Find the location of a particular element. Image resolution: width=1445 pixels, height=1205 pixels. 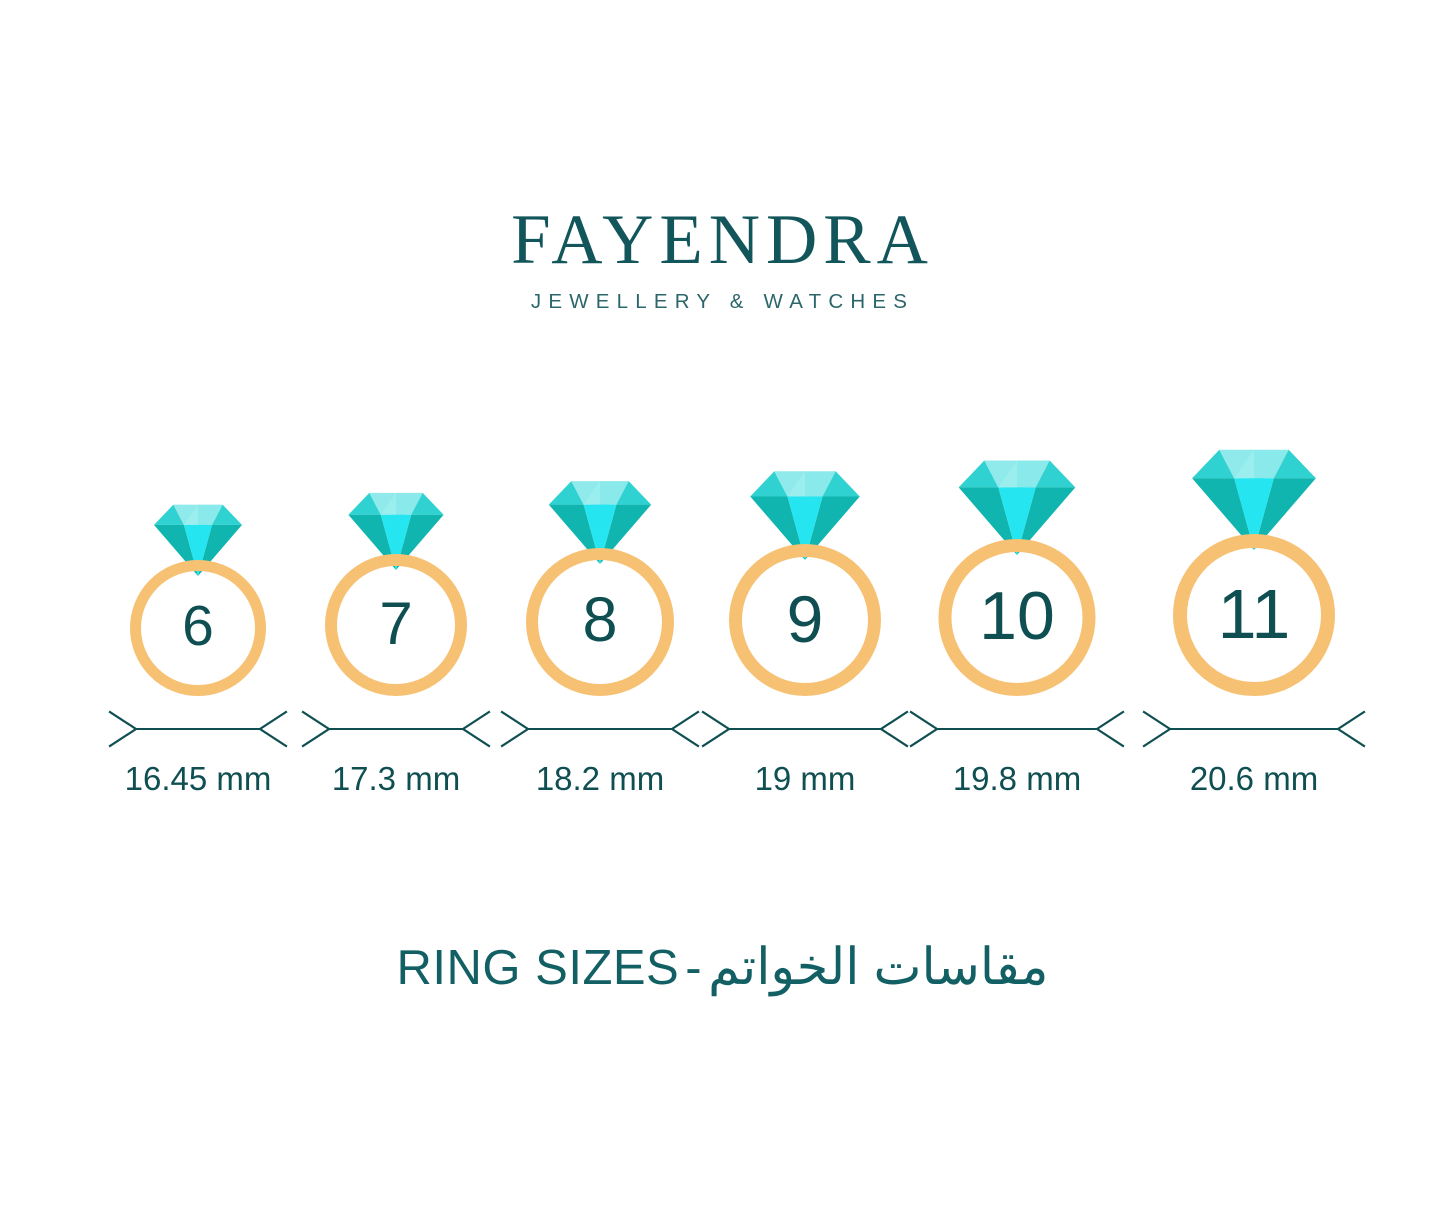

ring-size-item: 11 is located at coordinates (1254, 640).